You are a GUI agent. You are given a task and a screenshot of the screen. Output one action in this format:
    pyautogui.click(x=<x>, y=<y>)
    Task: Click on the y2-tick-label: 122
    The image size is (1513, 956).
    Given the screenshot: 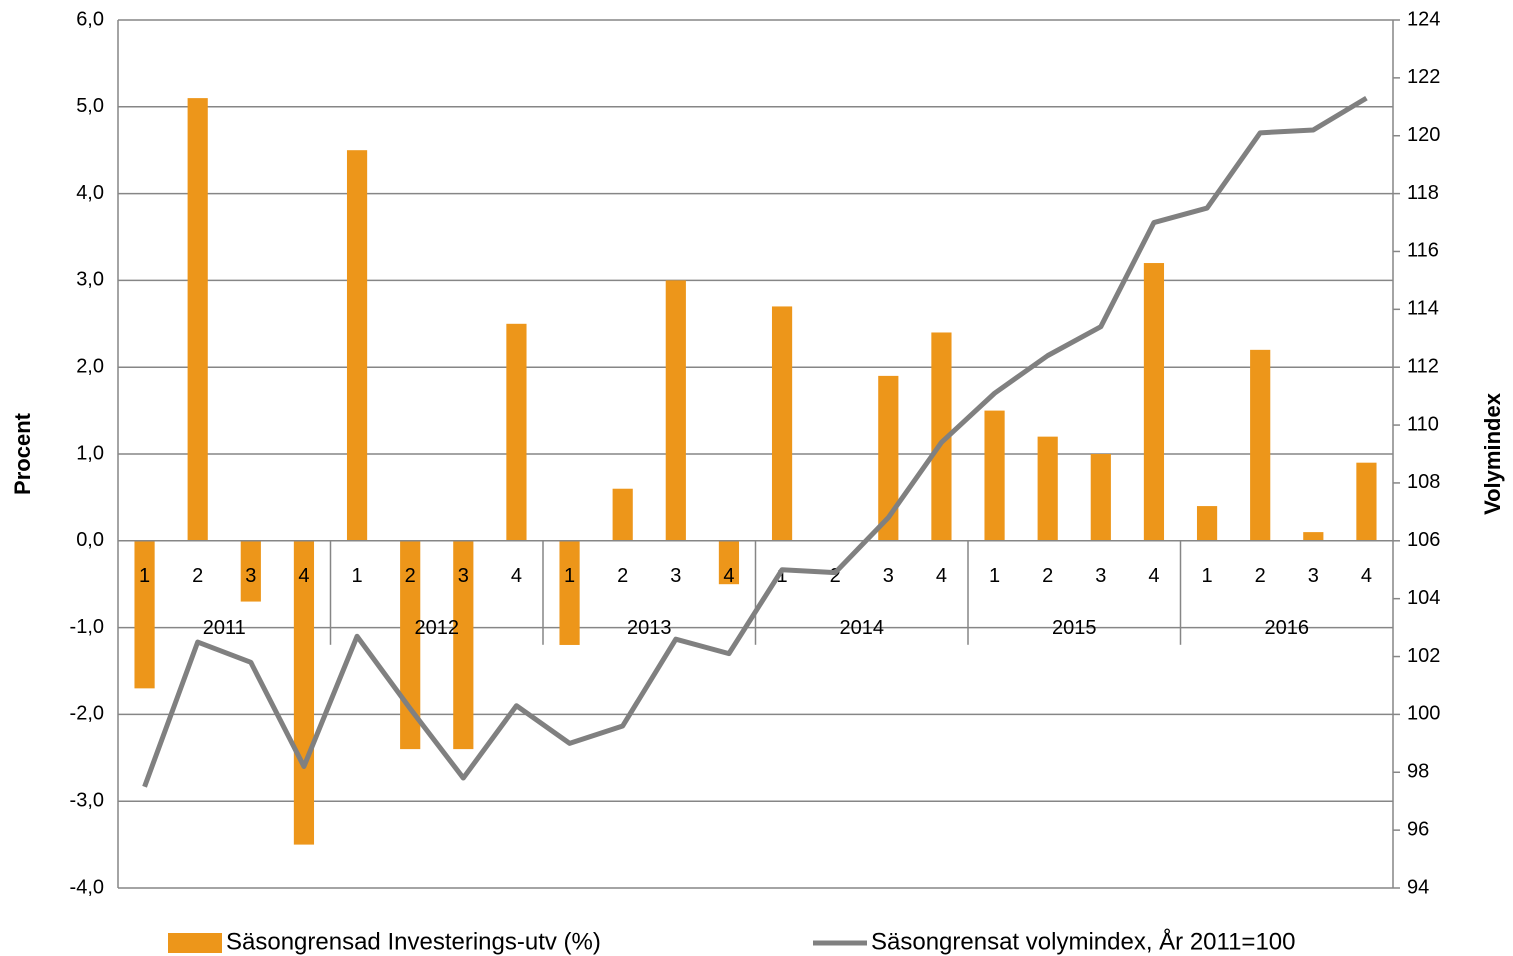 What is the action you would take?
    pyautogui.click(x=1423, y=77)
    